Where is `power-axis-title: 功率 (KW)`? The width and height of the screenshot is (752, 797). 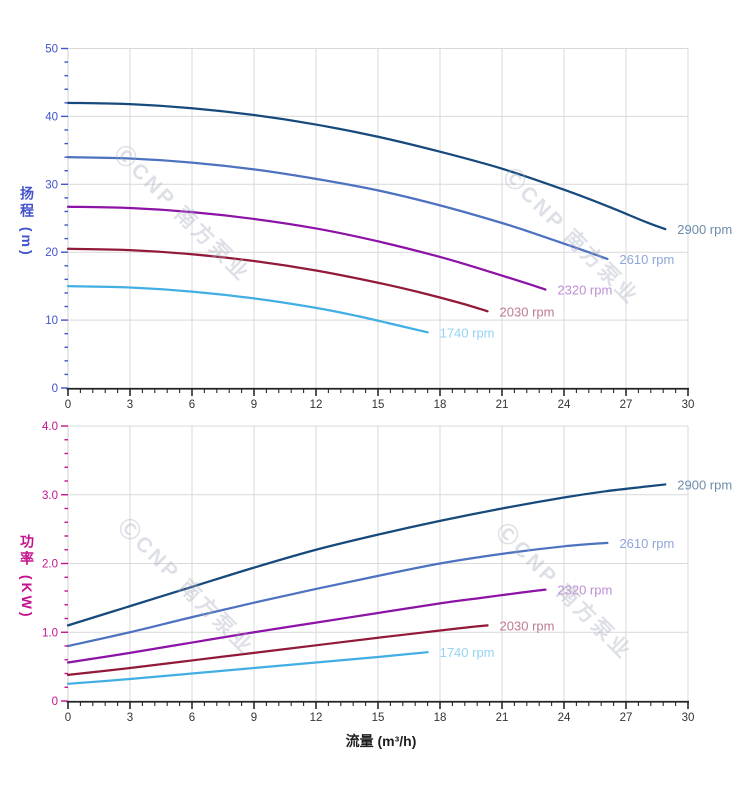 power-axis-title: 功率 (KW) is located at coordinates (27, 577).